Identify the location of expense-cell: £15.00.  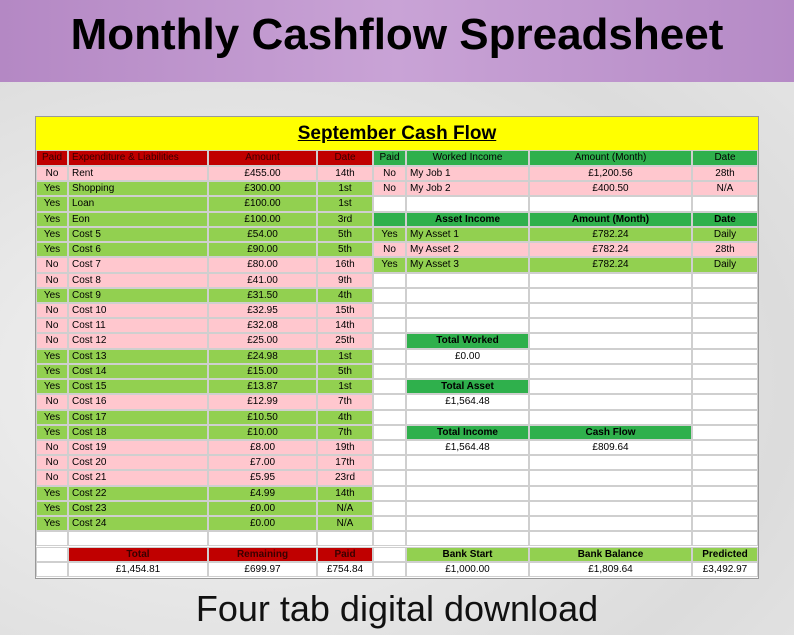
(262, 371).